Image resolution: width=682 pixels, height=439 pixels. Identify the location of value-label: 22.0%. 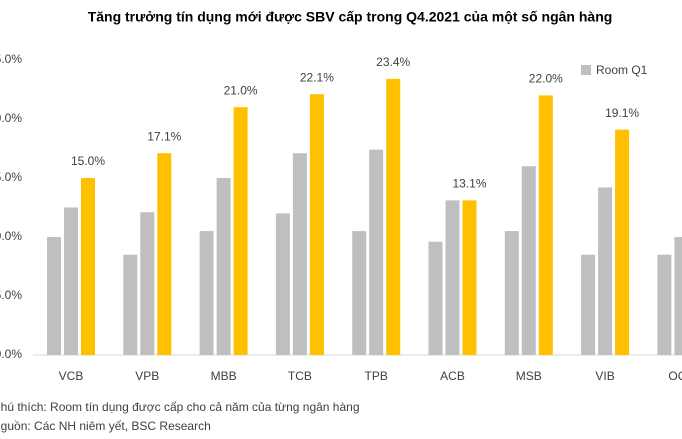
(546, 79).